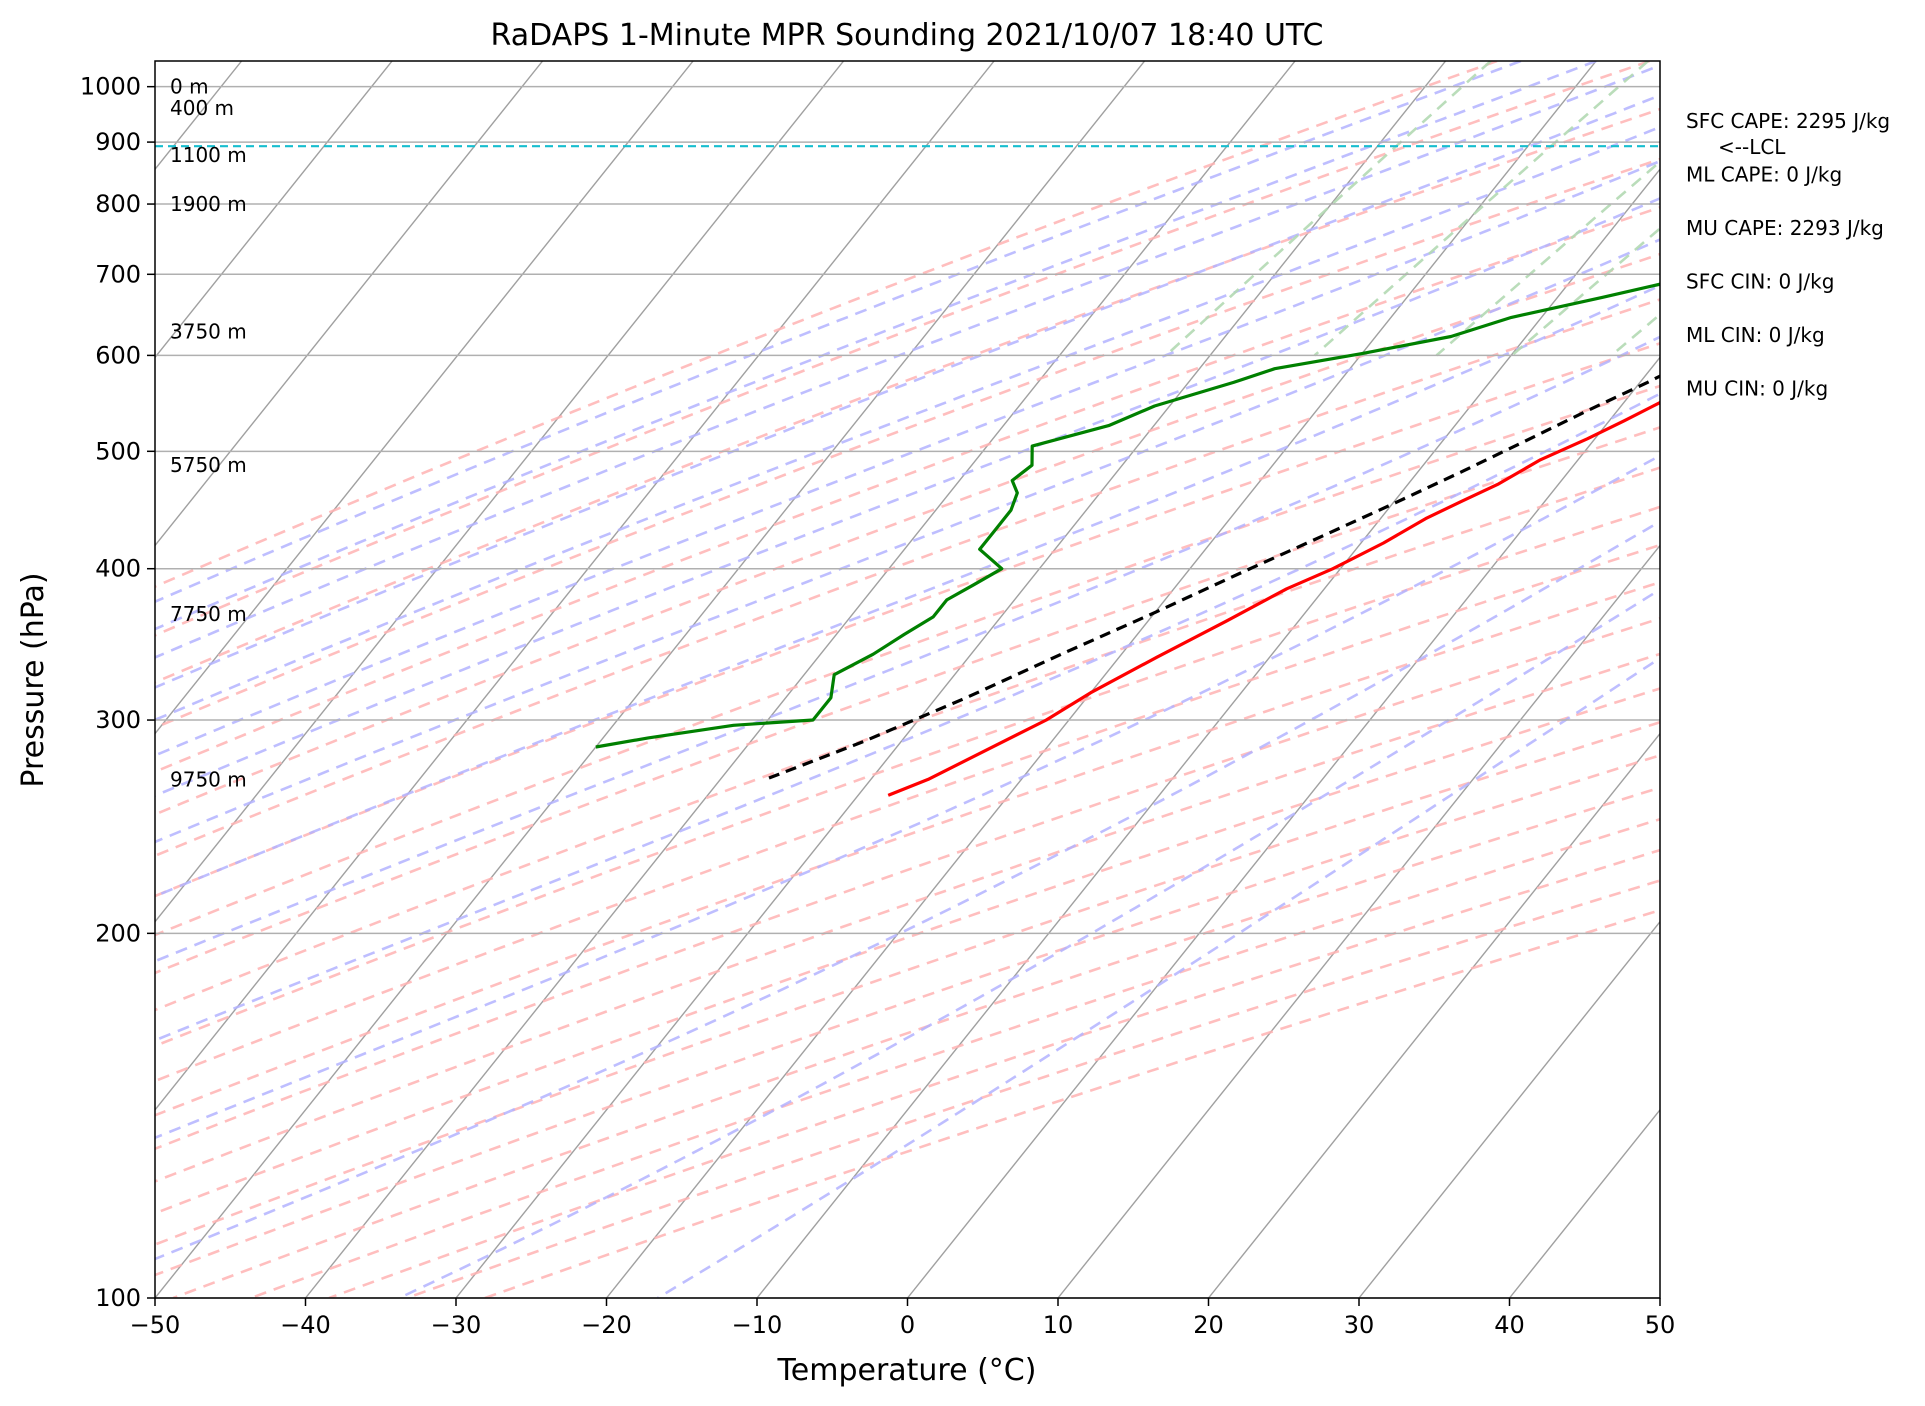  Describe the element at coordinates (1764, 175) in the screenshot. I see `stat-line: ML CAPE: 0 J/kg` at that location.